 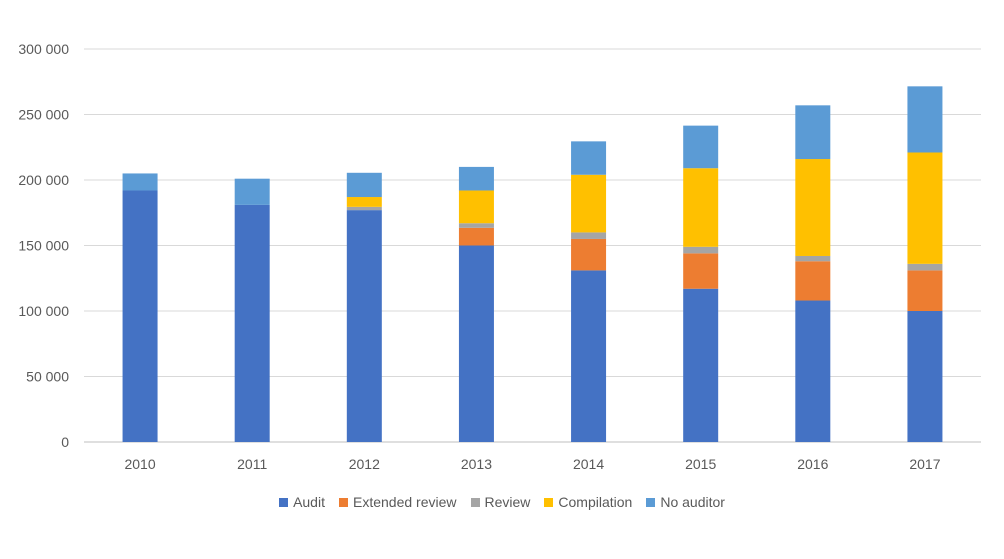 I want to click on legend-item: No auditor, so click(x=685, y=502).